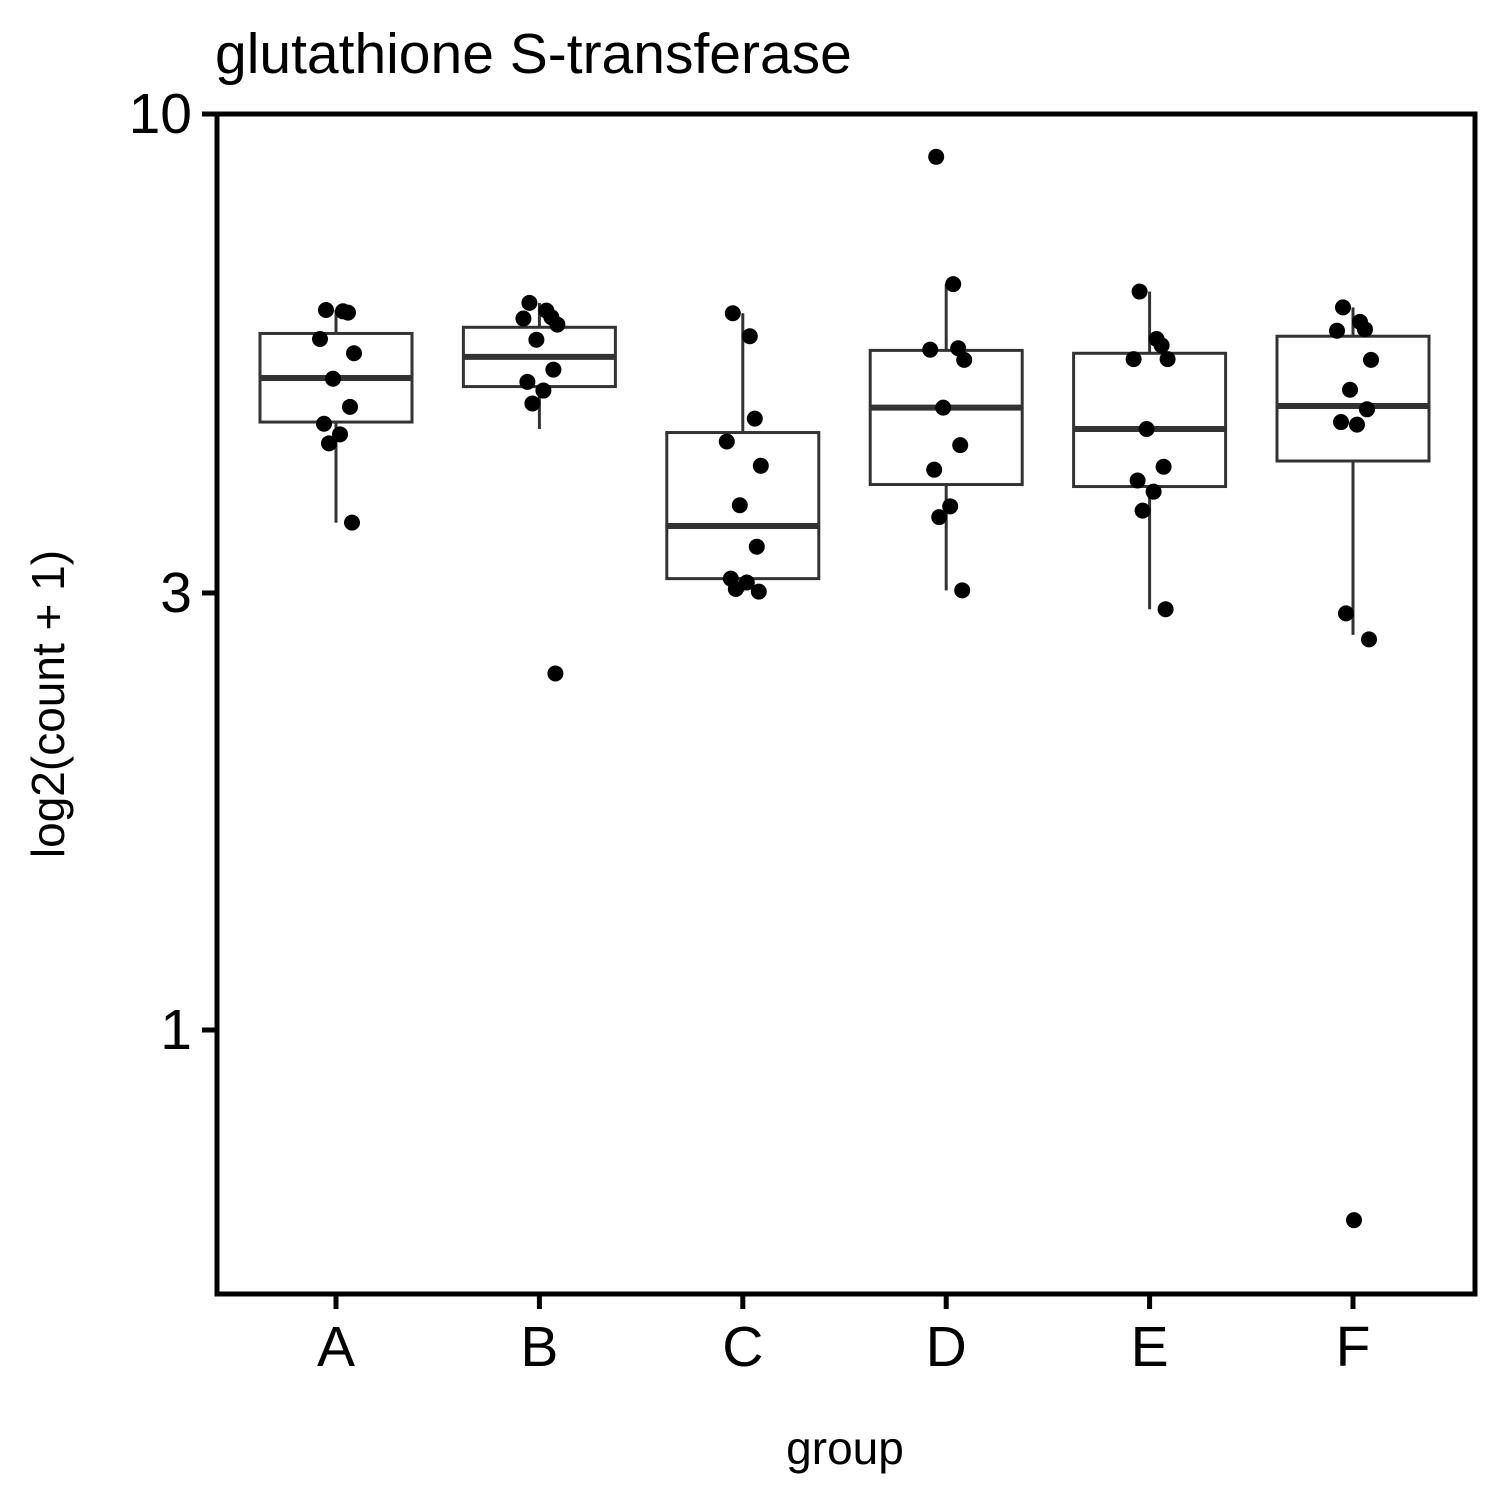  I want to click on y-tick-label: 10, so click(160, 114).